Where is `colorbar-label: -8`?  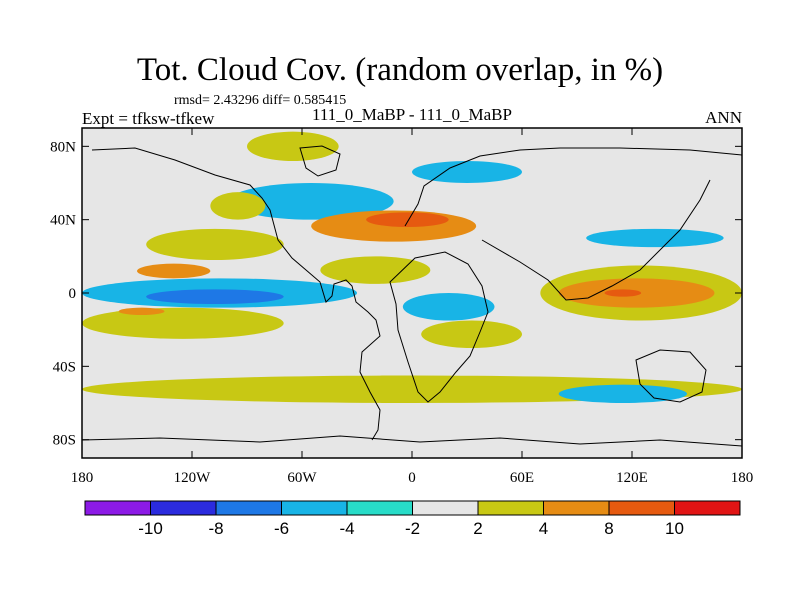 colorbar-label: -8 is located at coordinates (215, 528).